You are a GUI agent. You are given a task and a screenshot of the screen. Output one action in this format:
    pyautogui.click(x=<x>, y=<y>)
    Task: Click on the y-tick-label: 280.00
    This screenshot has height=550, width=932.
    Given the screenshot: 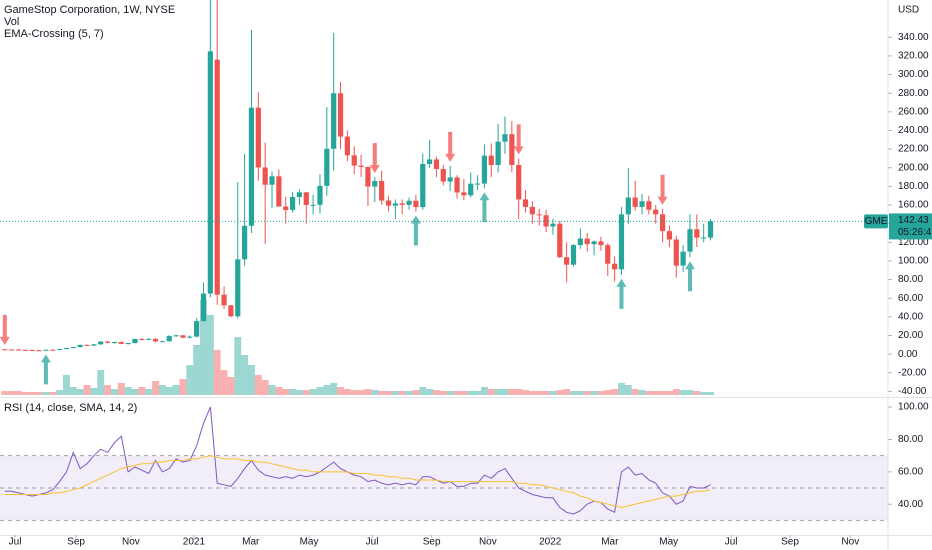 What is the action you would take?
    pyautogui.click(x=913, y=93)
    